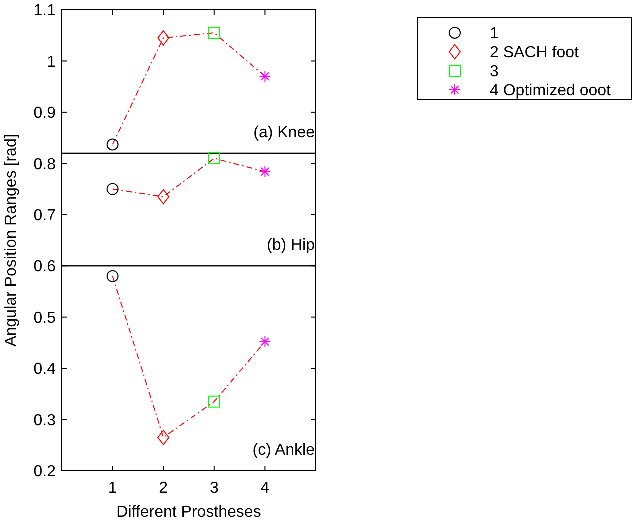  What do you see at coordinates (45, 113) in the screenshot?
I see `y-tick-label: 0.9` at bounding box center [45, 113].